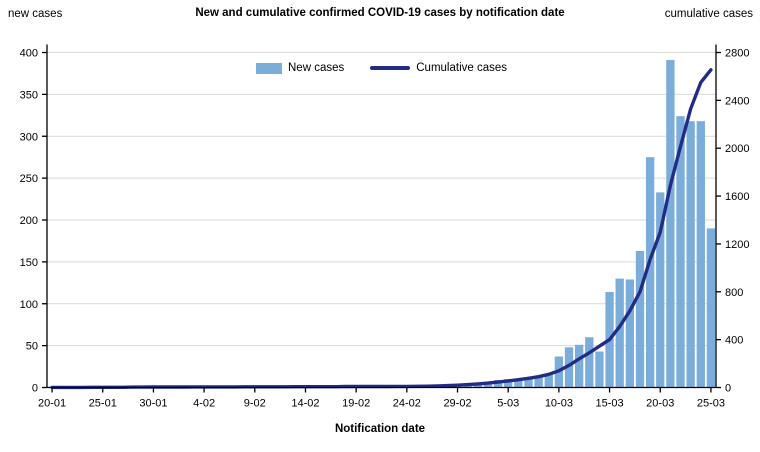 The width and height of the screenshot is (760, 452). I want to click on left-axis-tick-label: 150, so click(29, 263).